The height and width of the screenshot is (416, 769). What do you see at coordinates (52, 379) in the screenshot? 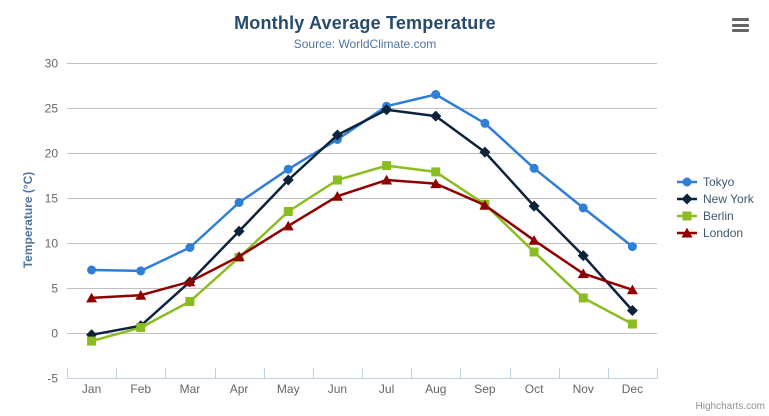
I see `y-axis-tick-label: -5` at bounding box center [52, 379].